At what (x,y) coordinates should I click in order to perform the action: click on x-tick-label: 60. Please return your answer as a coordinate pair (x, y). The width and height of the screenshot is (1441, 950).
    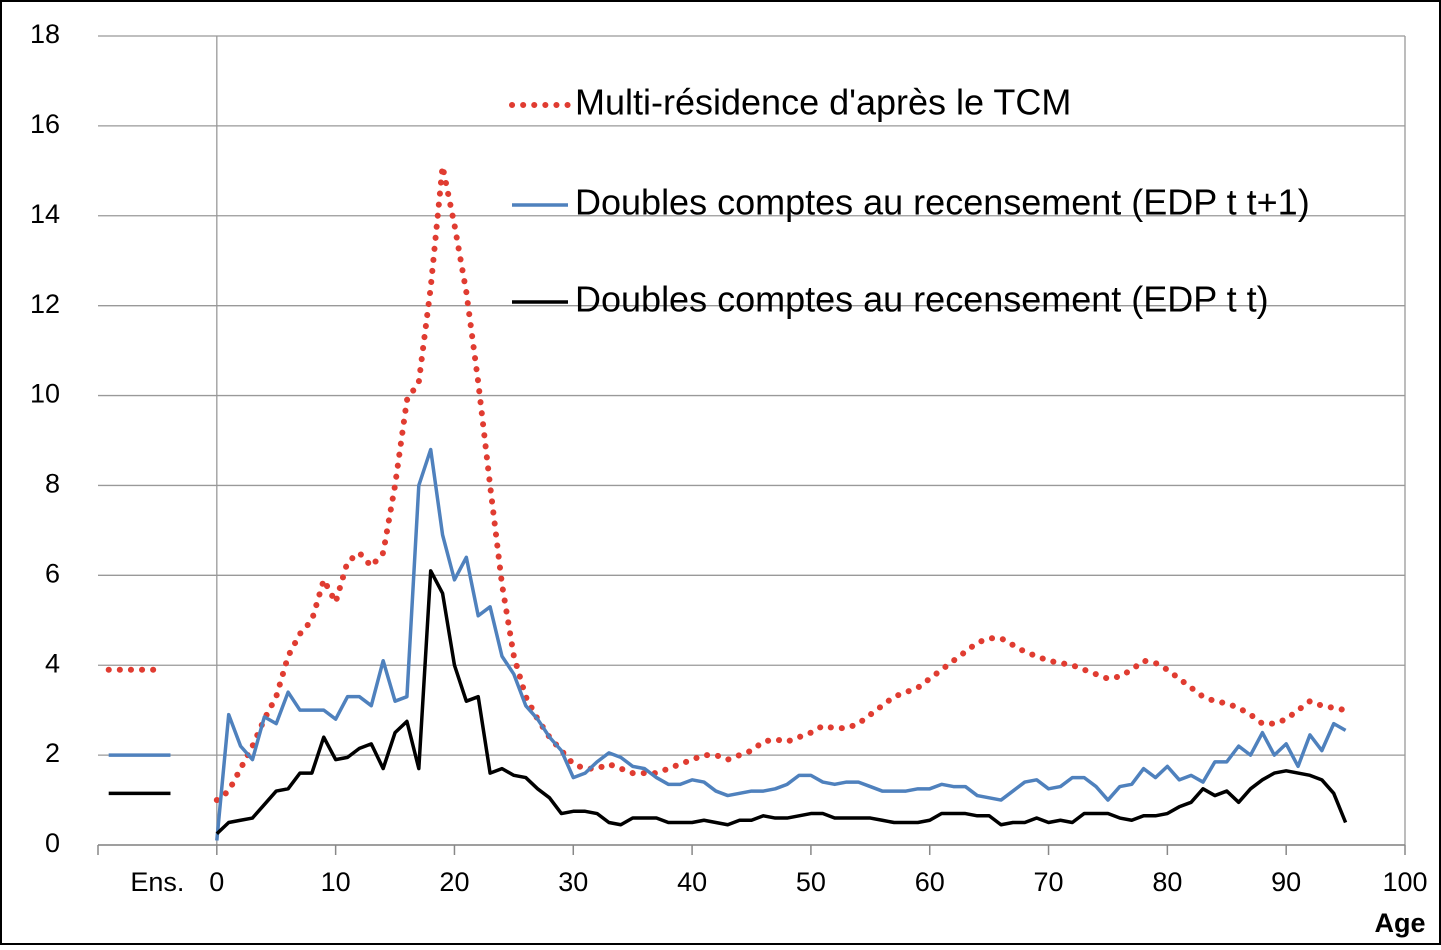
    Looking at the image, I should click on (930, 882).